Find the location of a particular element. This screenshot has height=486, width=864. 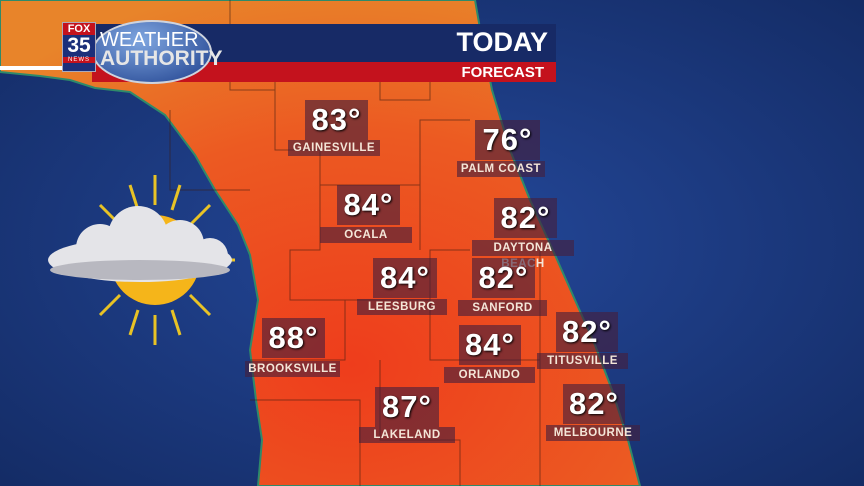

city-lakeland: LAKELAND is located at coordinates (407, 435).